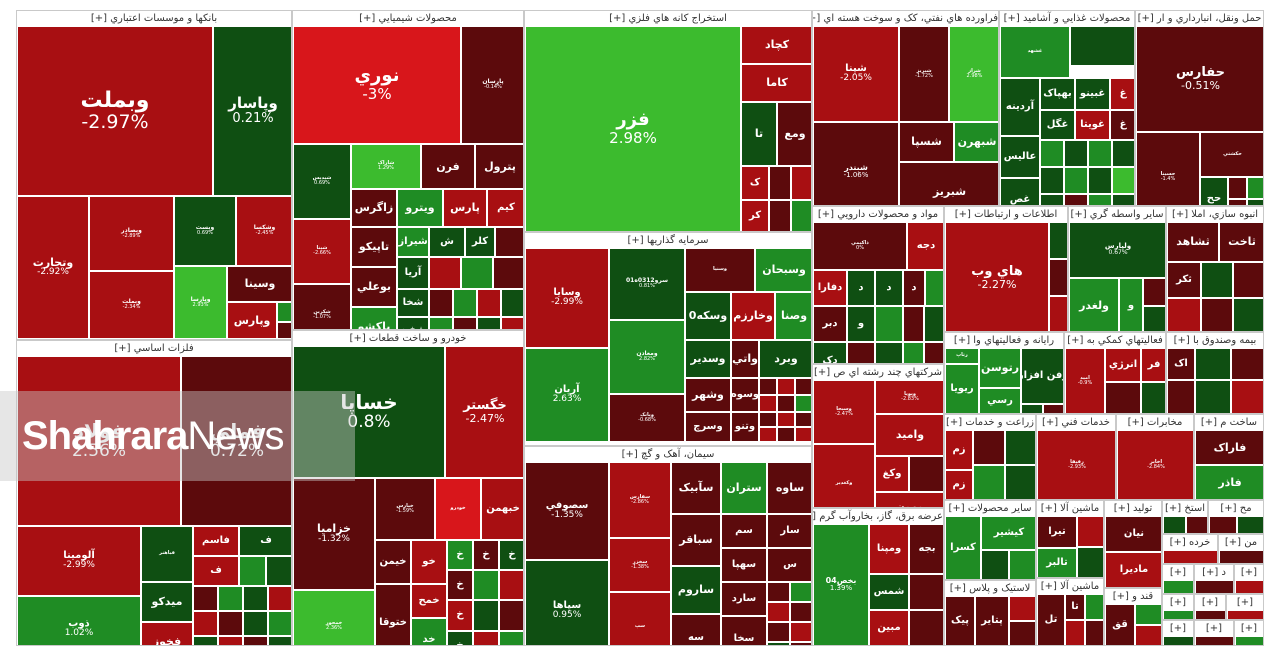 Image resolution: width=1280 pixels, height=661 pixels. Describe the element at coordinates (640, 565) in the screenshot. I see `stock-tile: سخزر -1.38%` at that location.